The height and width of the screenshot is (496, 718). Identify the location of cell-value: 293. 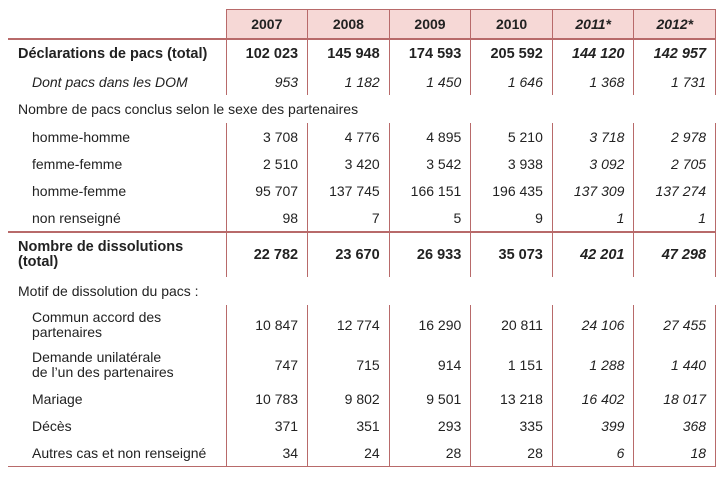
(430, 425).